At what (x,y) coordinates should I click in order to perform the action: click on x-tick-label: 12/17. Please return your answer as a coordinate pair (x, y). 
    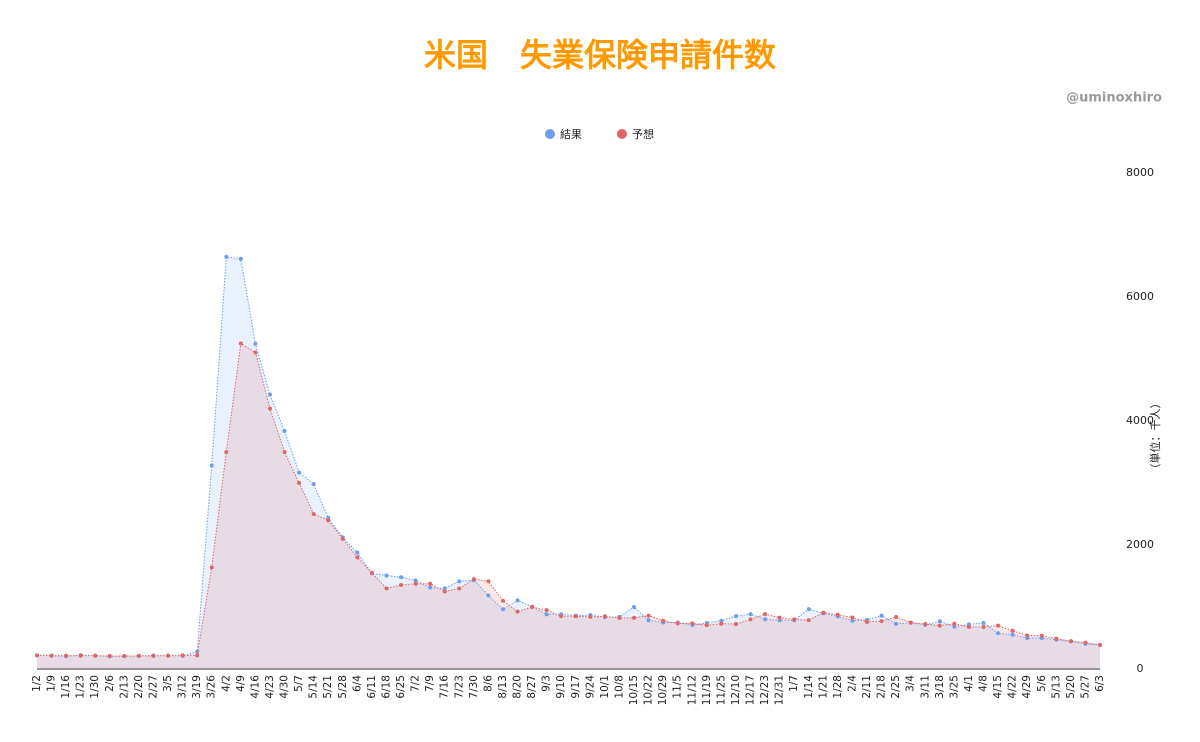
    Looking at the image, I should click on (751, 690).